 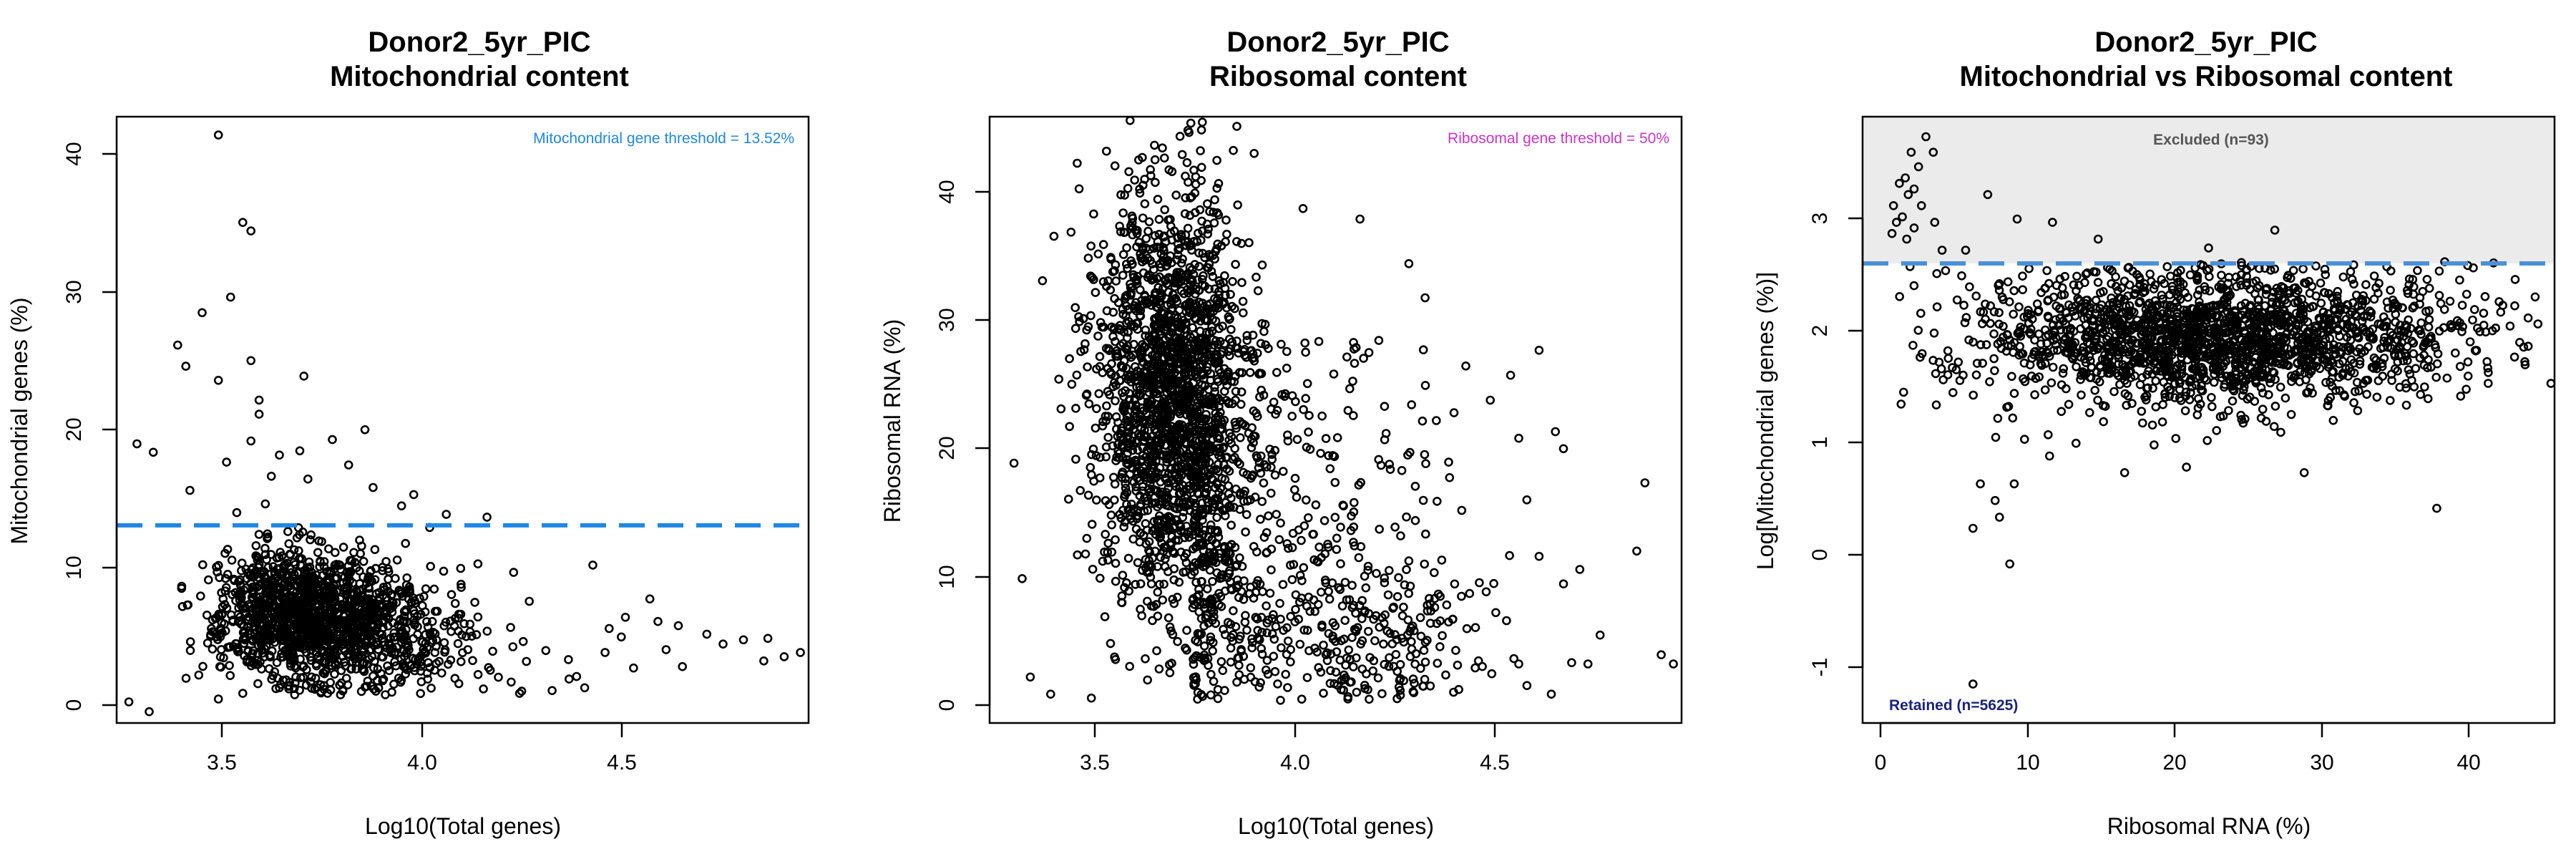 What do you see at coordinates (947, 705) in the screenshot?
I see `panel2-ytick-label: 0` at bounding box center [947, 705].